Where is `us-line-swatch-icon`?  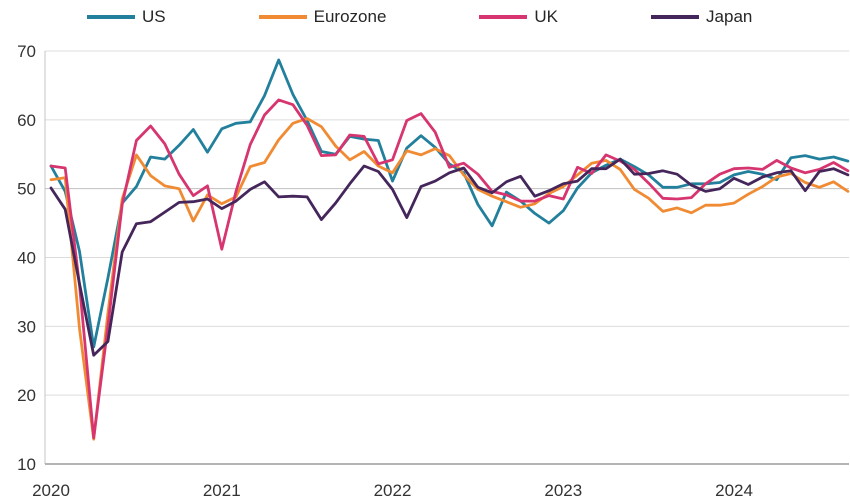 us-line-swatch-icon is located at coordinates (111, 17).